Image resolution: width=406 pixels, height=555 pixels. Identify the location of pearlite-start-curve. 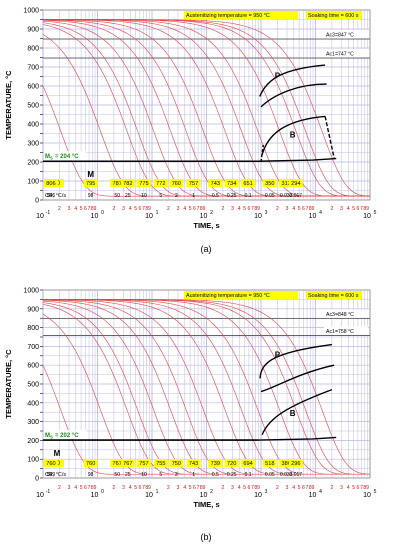
(295, 361).